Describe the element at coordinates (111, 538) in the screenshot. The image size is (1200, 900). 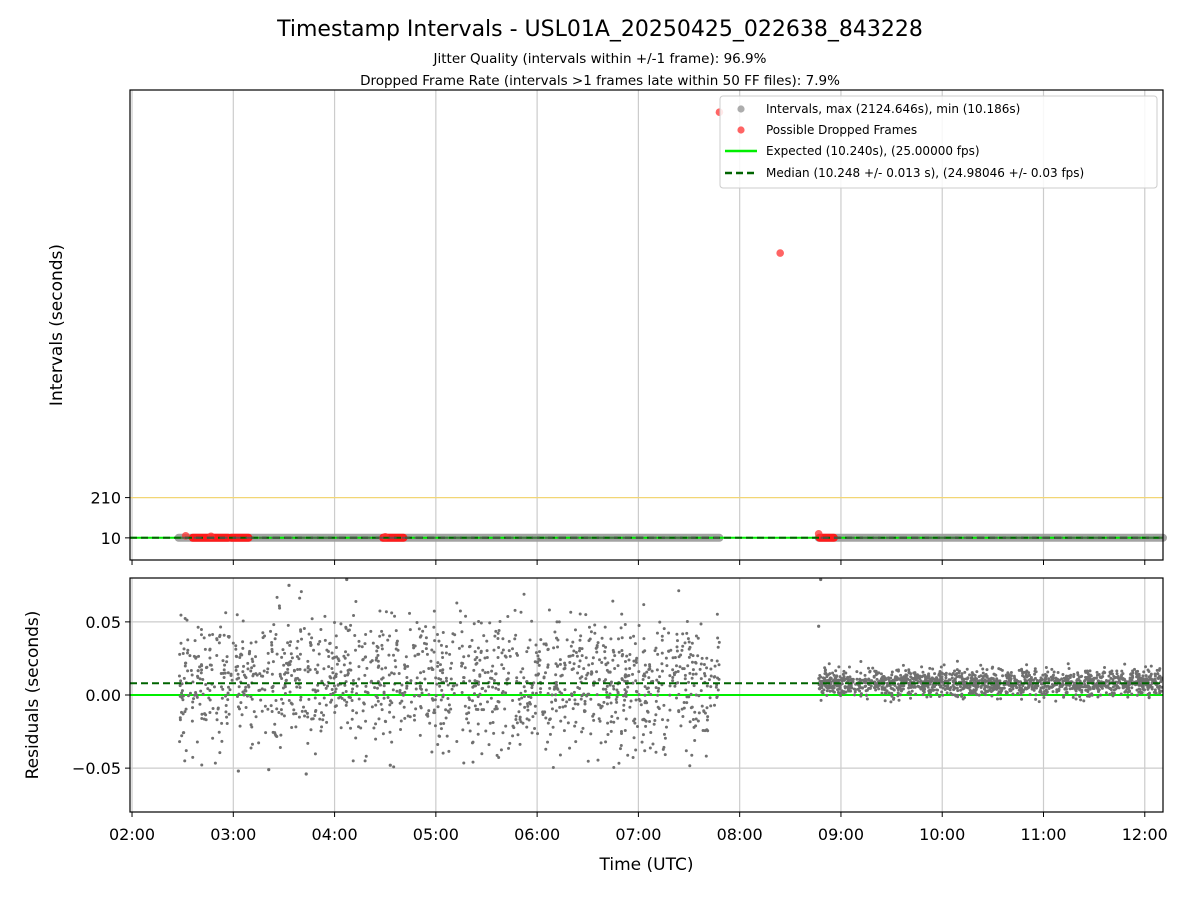
I see `intervals-y-tick-label: 10` at that location.